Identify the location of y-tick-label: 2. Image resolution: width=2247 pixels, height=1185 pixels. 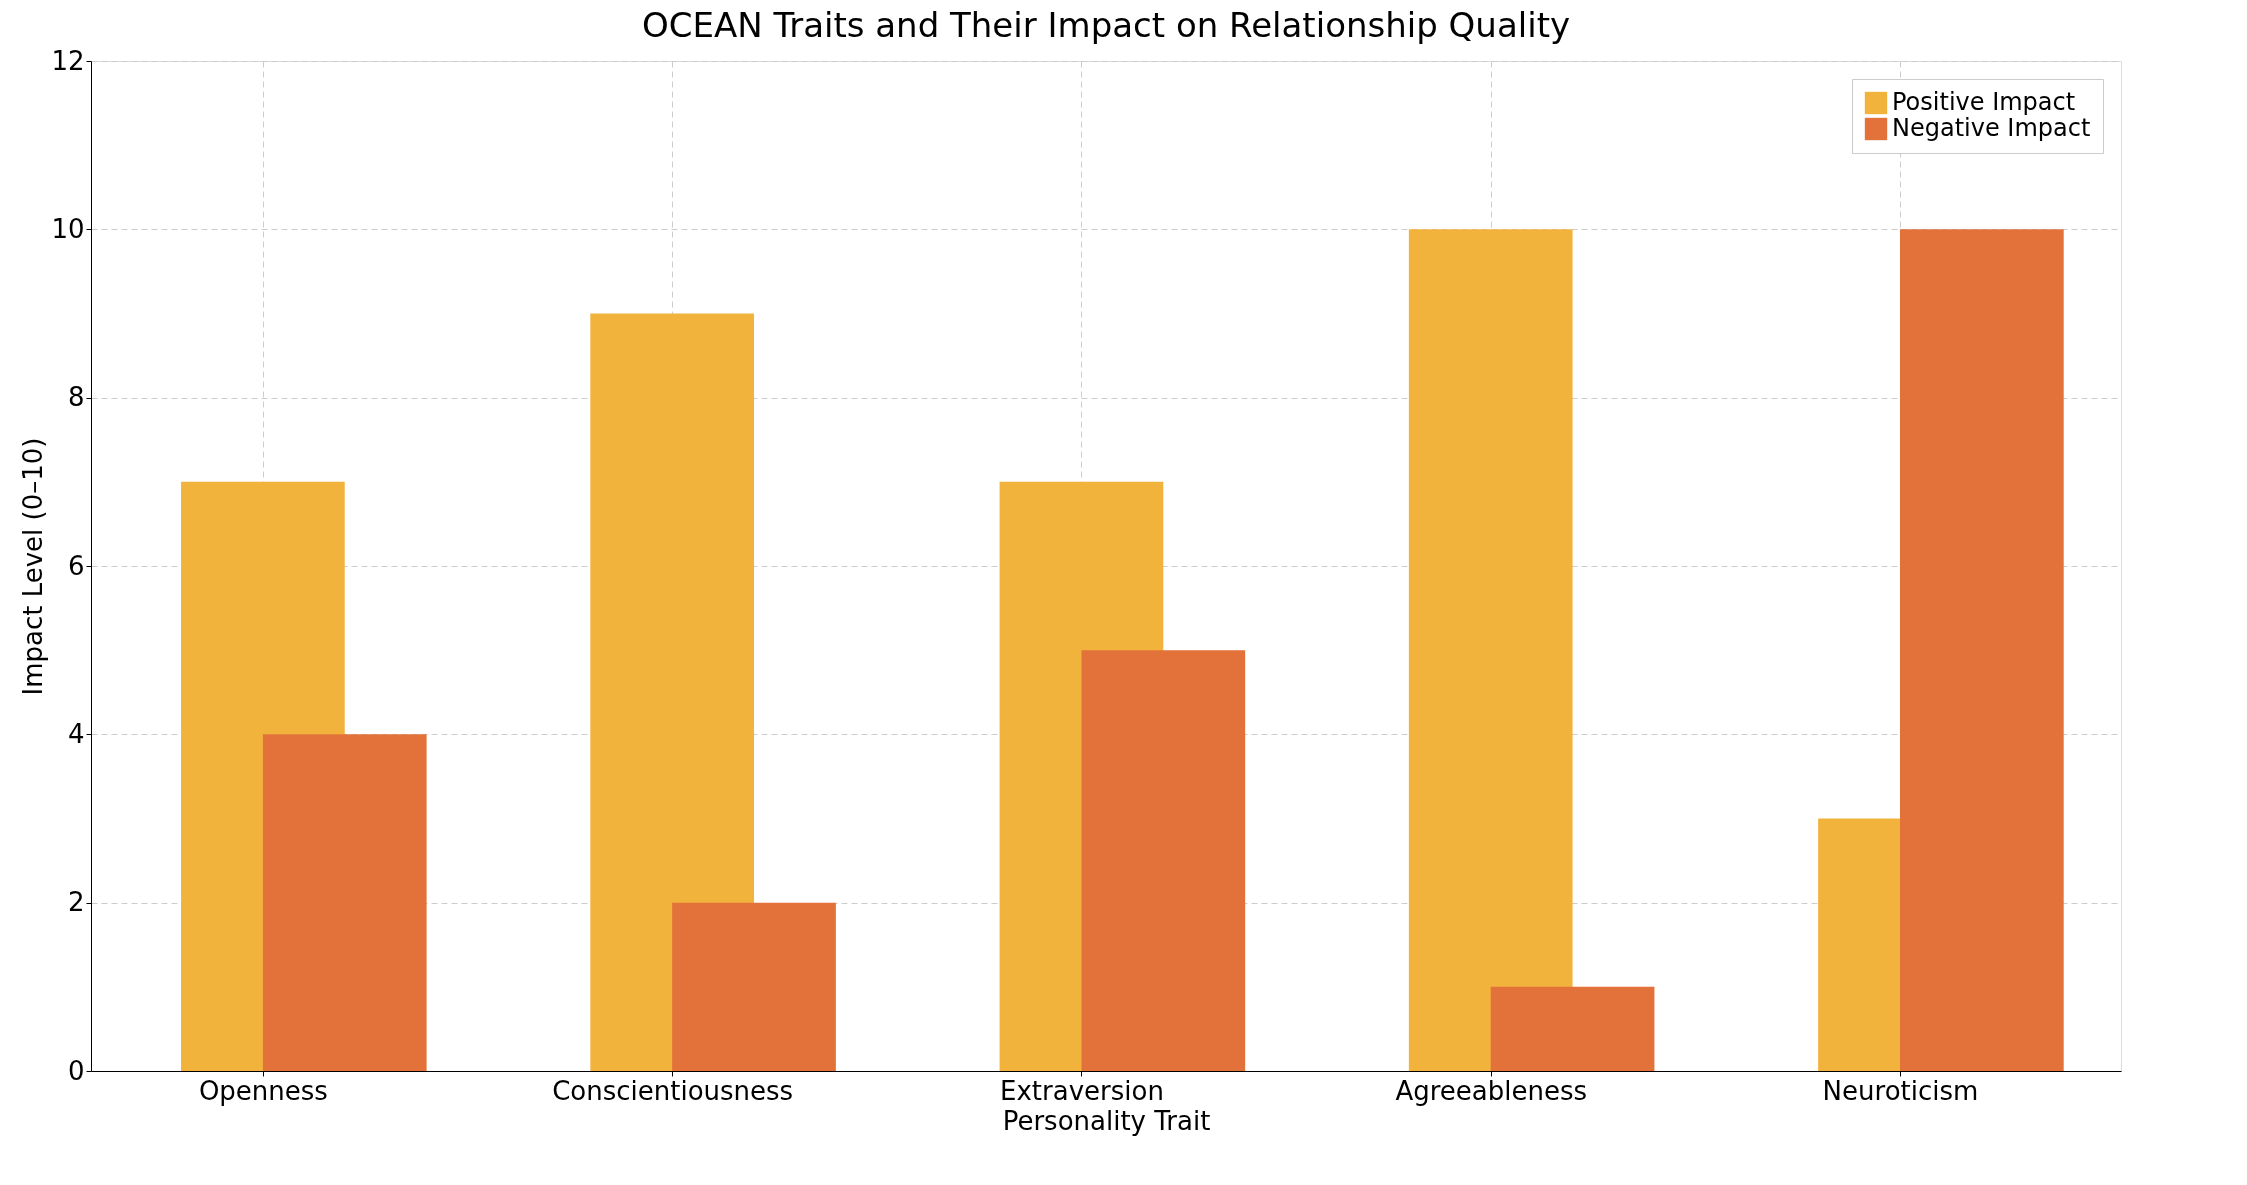
(76, 902).